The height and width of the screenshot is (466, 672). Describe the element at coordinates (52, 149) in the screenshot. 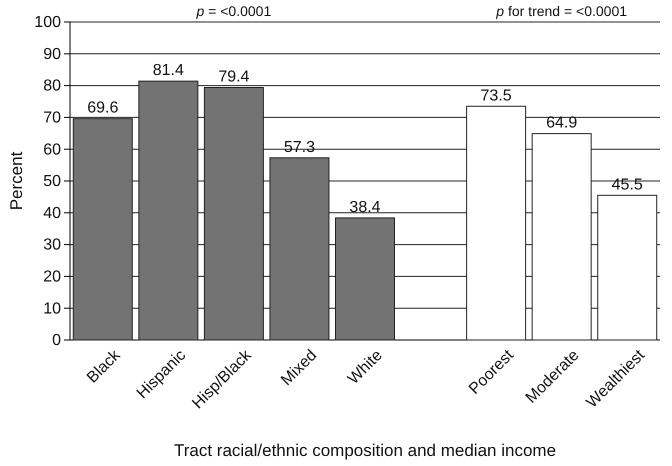

I see `y-tick-label: 60` at that location.